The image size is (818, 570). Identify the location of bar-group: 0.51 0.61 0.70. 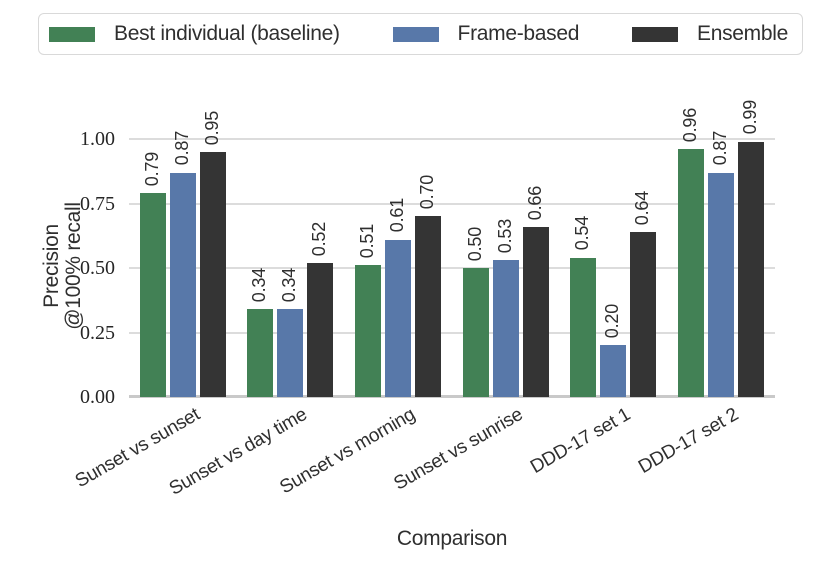
(398, 241).